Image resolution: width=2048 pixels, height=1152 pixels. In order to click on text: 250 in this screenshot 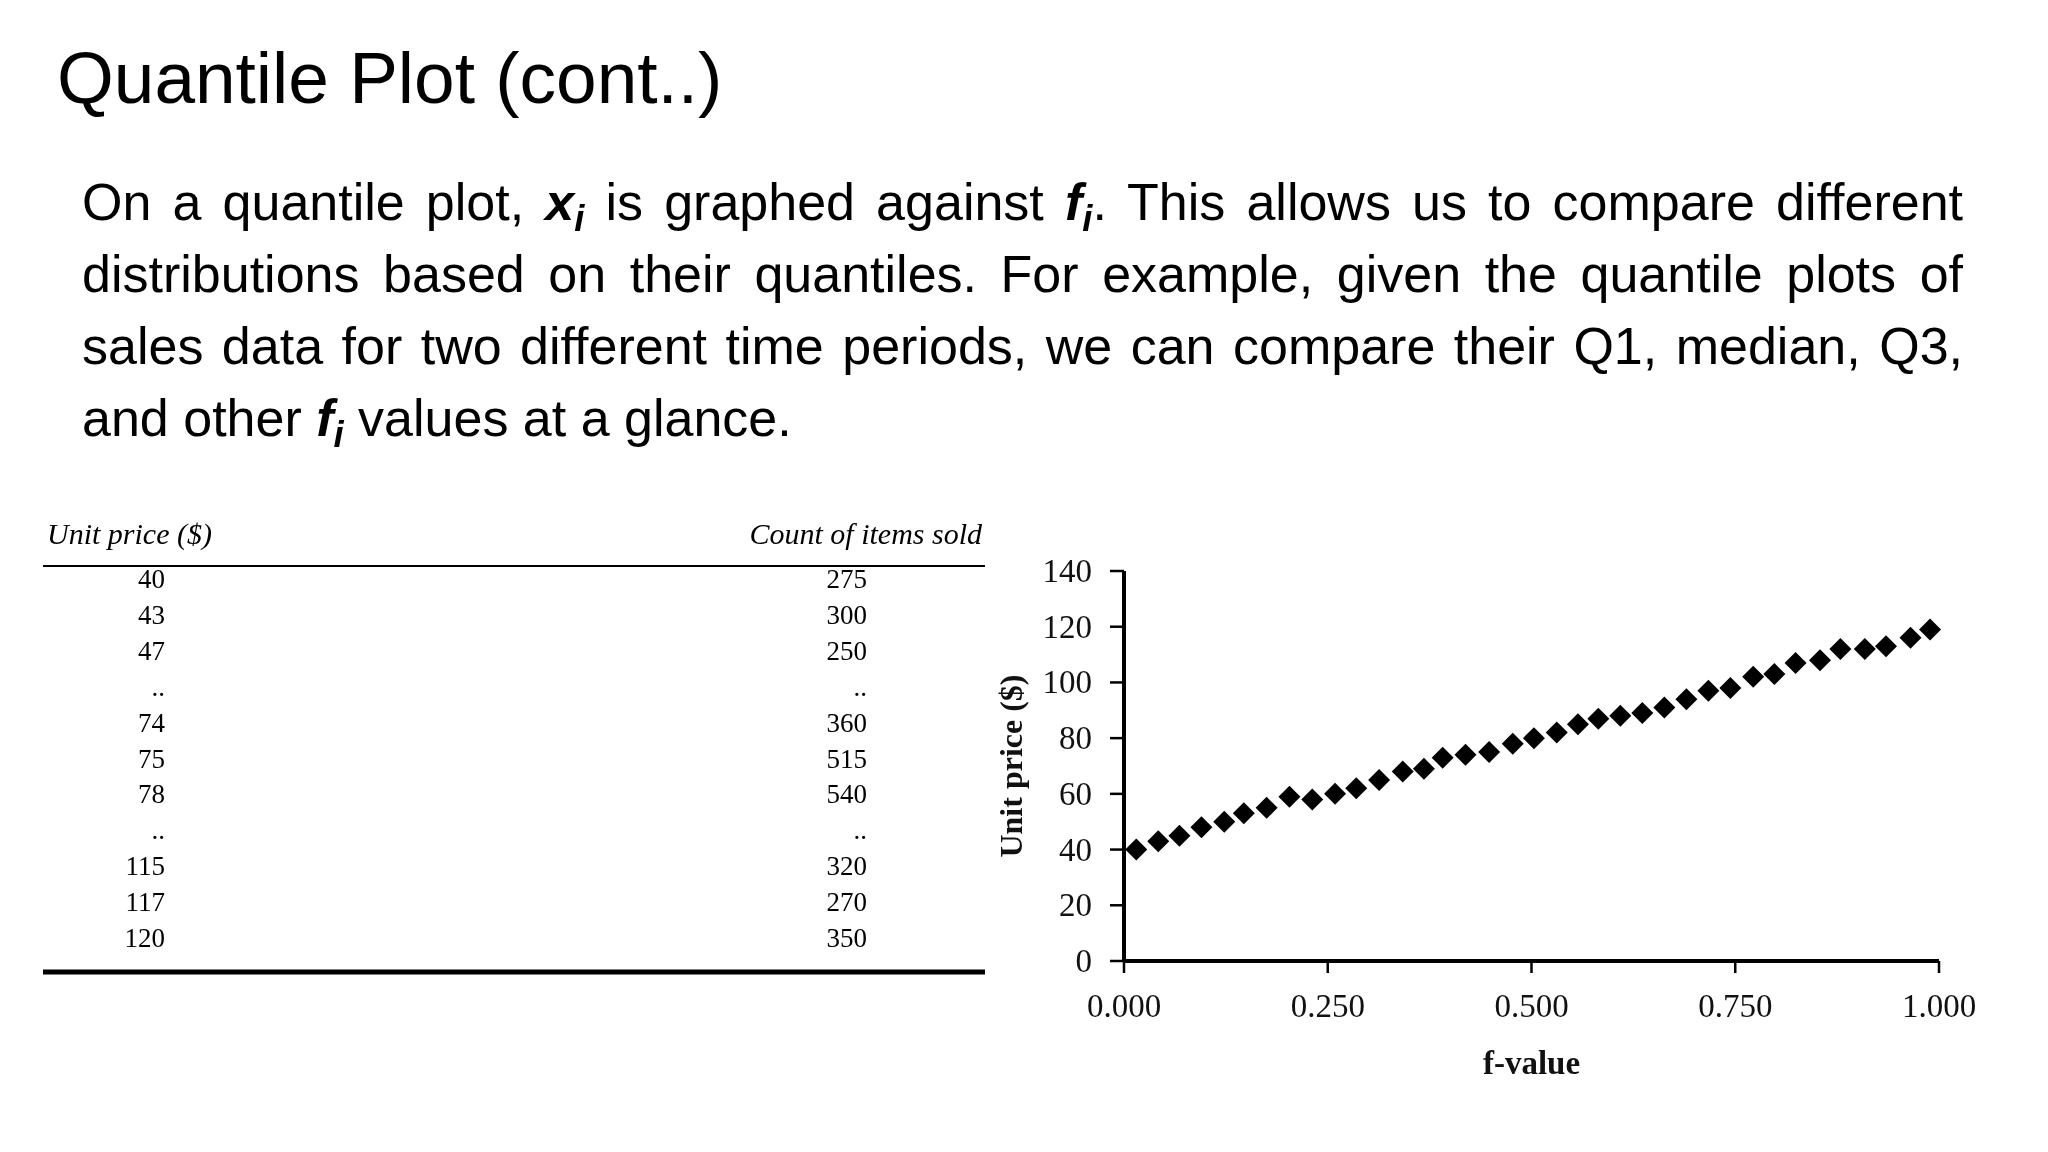, I will do `click(846, 650)`.